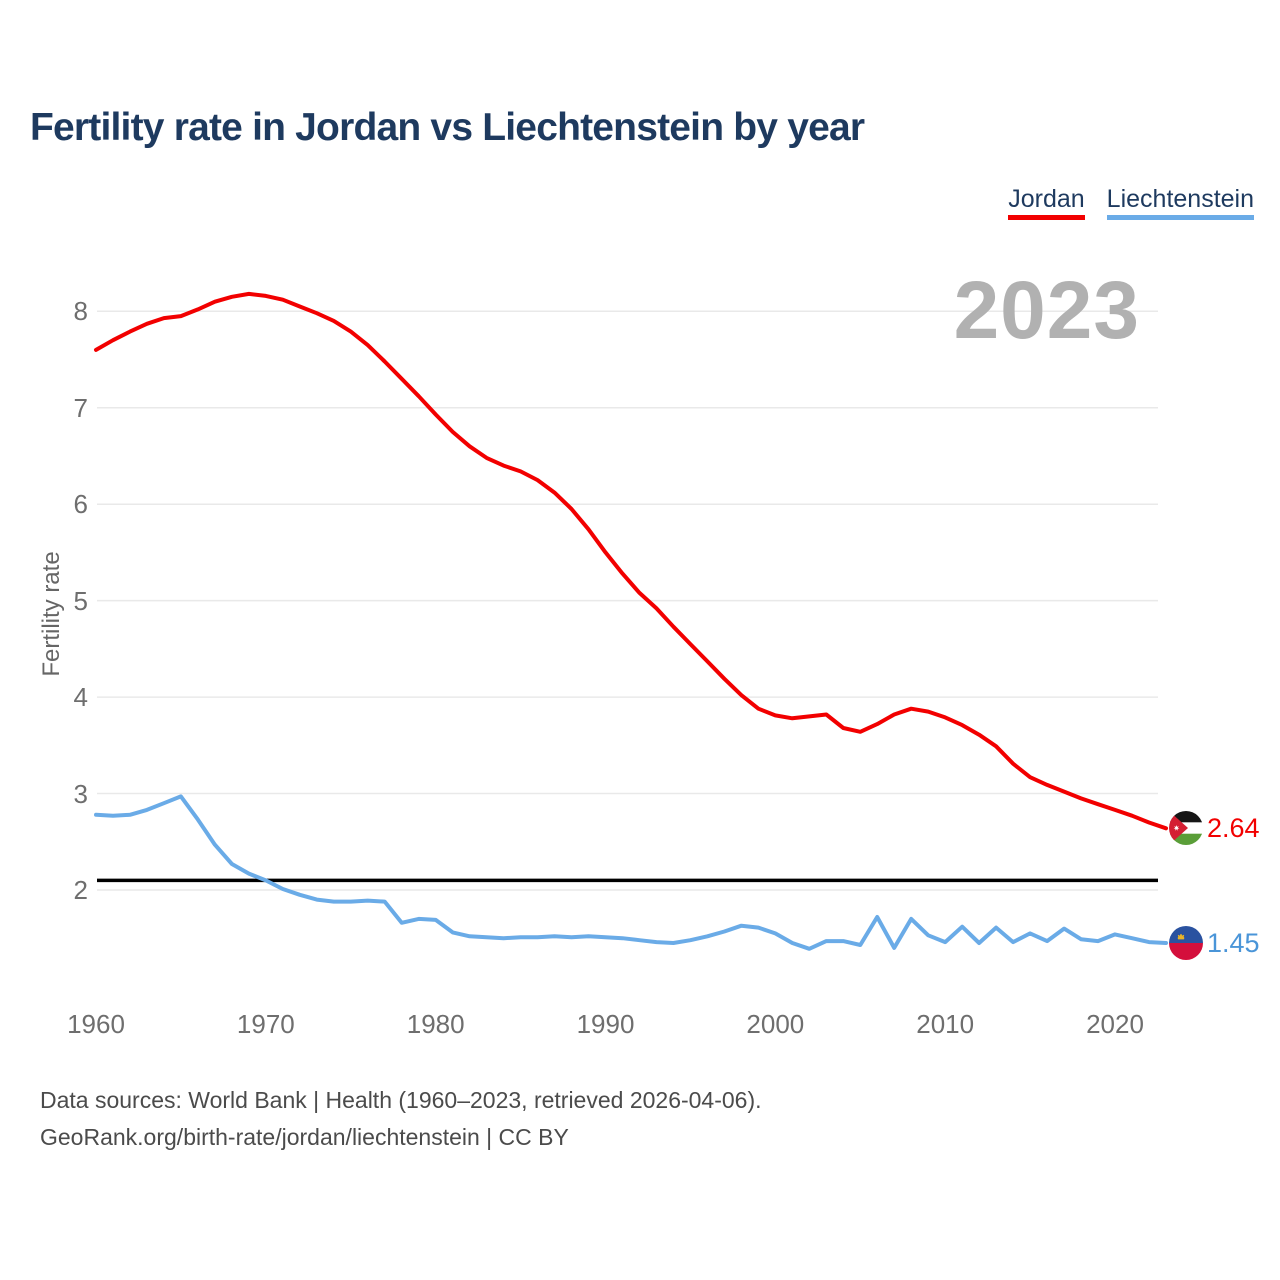 The image size is (1280, 1280). What do you see at coordinates (631, 872) in the screenshot?
I see `series-line-liechtenstein` at bounding box center [631, 872].